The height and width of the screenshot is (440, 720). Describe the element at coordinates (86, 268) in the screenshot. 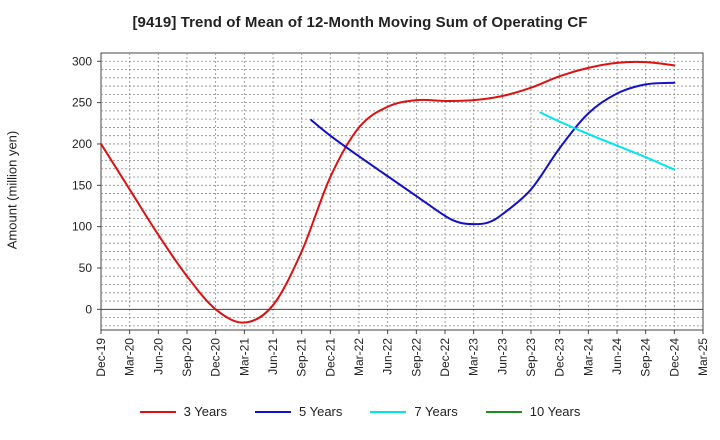

I see `y-tick-label: 50` at that location.